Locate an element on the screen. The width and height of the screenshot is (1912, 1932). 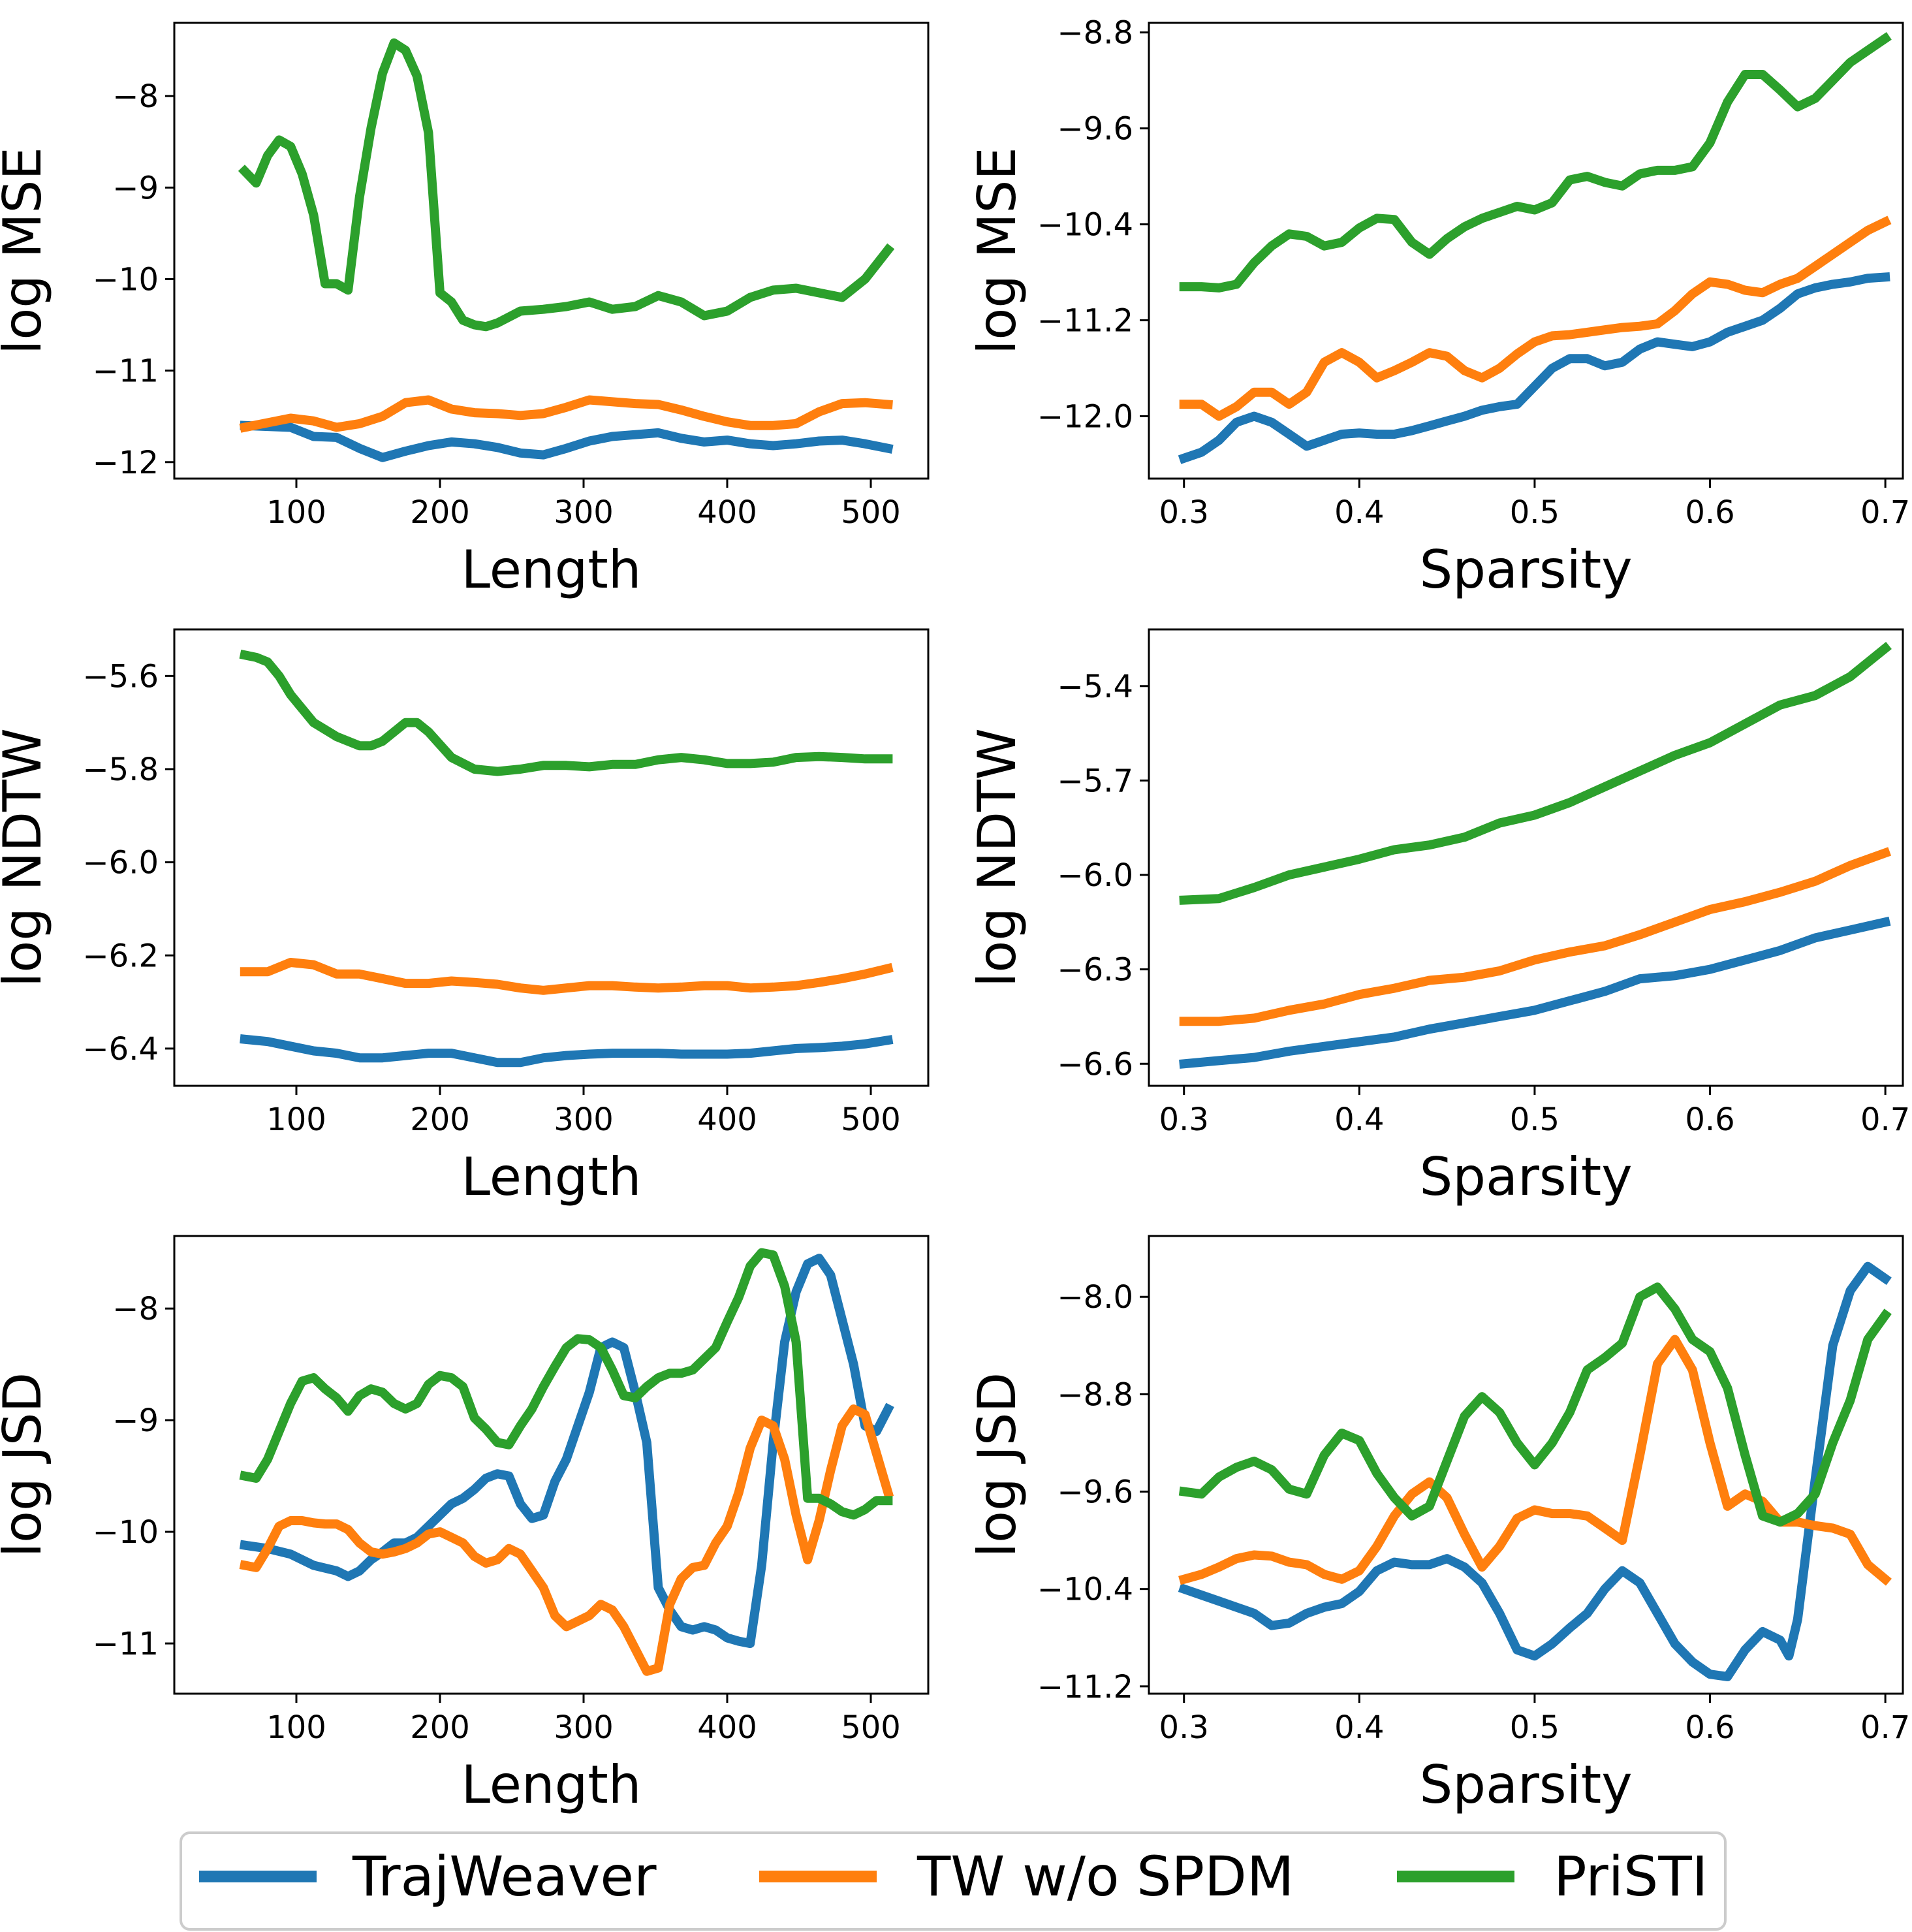
y-tick-label: −12.0 is located at coordinates (1085, 417).